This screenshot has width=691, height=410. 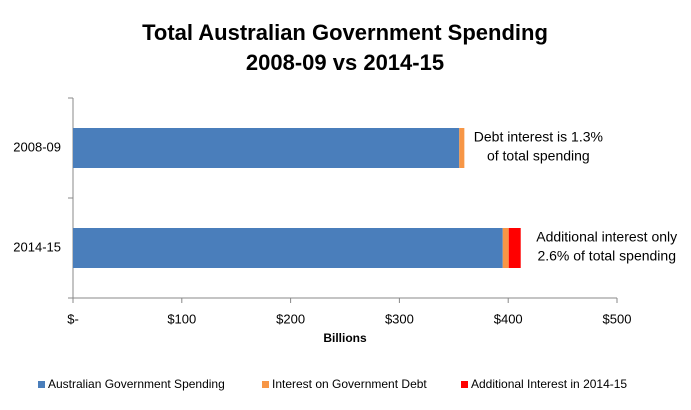 What do you see at coordinates (73, 318) in the screenshot?
I see `x-tick-label: $-` at bounding box center [73, 318].